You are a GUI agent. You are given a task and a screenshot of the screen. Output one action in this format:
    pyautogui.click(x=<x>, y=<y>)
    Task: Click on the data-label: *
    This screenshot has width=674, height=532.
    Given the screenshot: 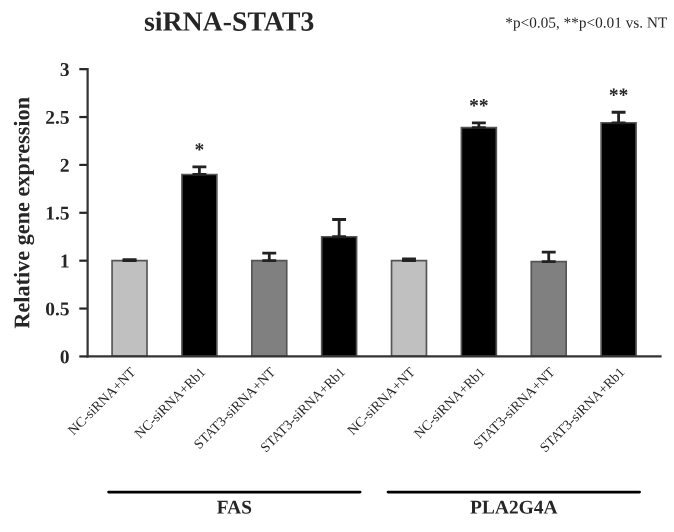 What is the action you would take?
    pyautogui.click(x=199, y=147)
    